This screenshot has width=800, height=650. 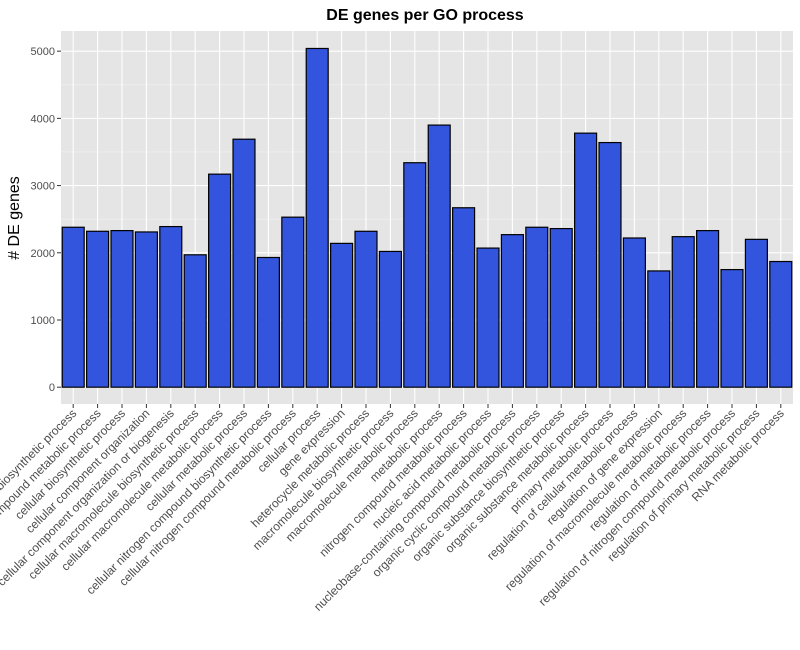 I want to click on y-tick-label: 4000, so click(x=43, y=119).